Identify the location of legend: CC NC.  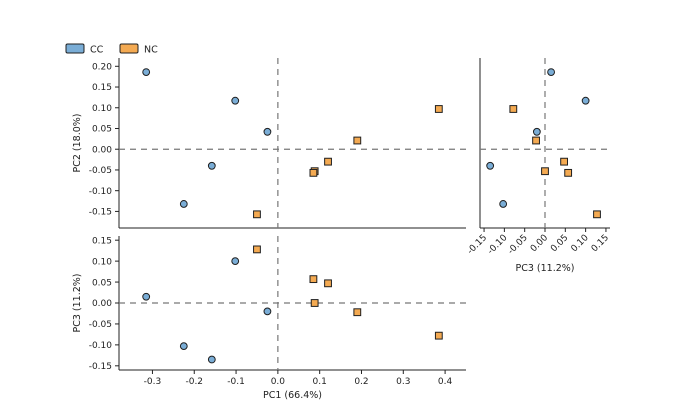
(111, 49).